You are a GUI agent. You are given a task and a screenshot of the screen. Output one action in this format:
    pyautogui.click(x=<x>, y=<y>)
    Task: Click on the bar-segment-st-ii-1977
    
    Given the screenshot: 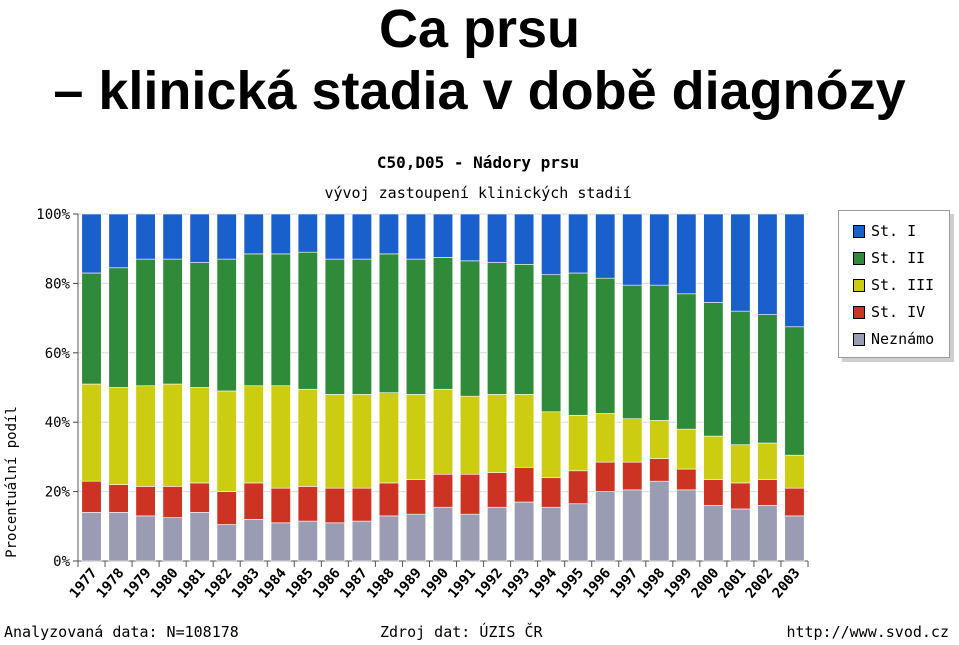 What is the action you would take?
    pyautogui.click(x=91, y=328)
    